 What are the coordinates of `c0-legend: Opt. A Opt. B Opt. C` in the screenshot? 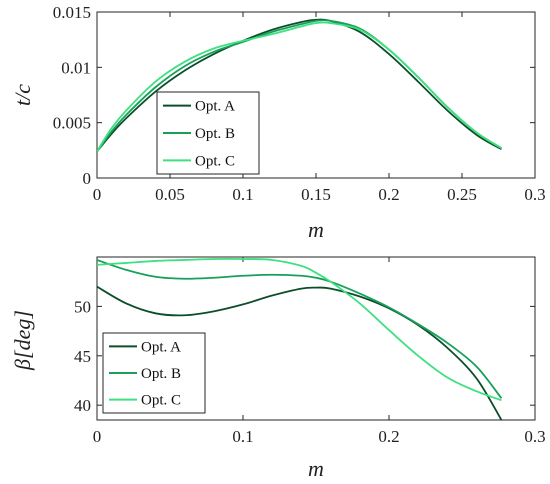 It's located at (208, 133).